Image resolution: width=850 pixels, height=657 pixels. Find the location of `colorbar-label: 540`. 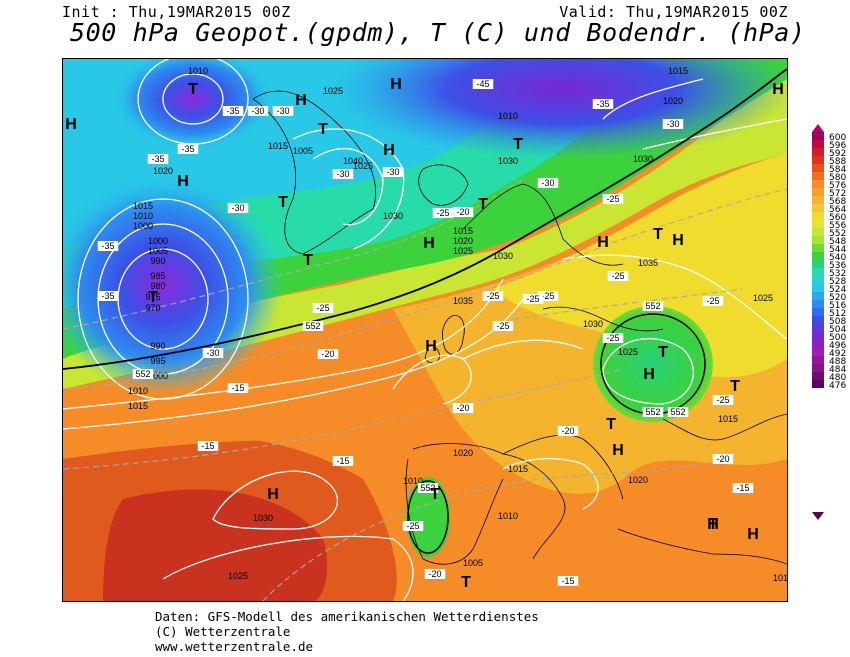

colorbar-label: 540 is located at coordinates (838, 258).